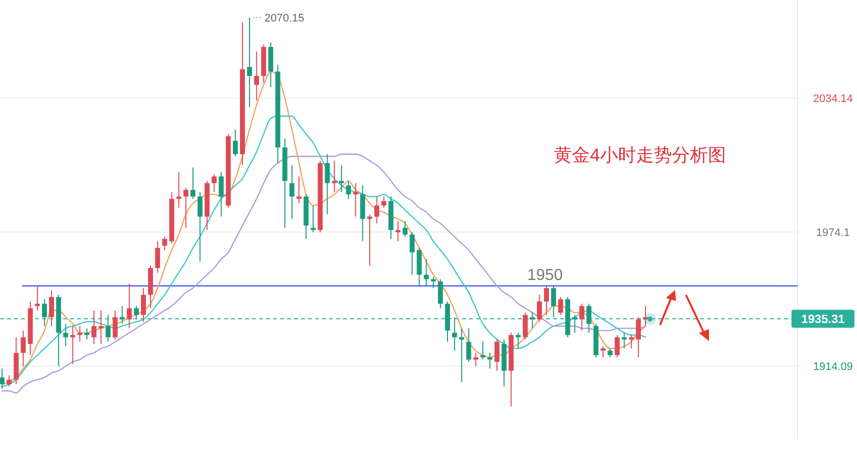 This screenshot has width=857, height=458. I want to click on ref-line-label: 1935.31, so click(823, 319).